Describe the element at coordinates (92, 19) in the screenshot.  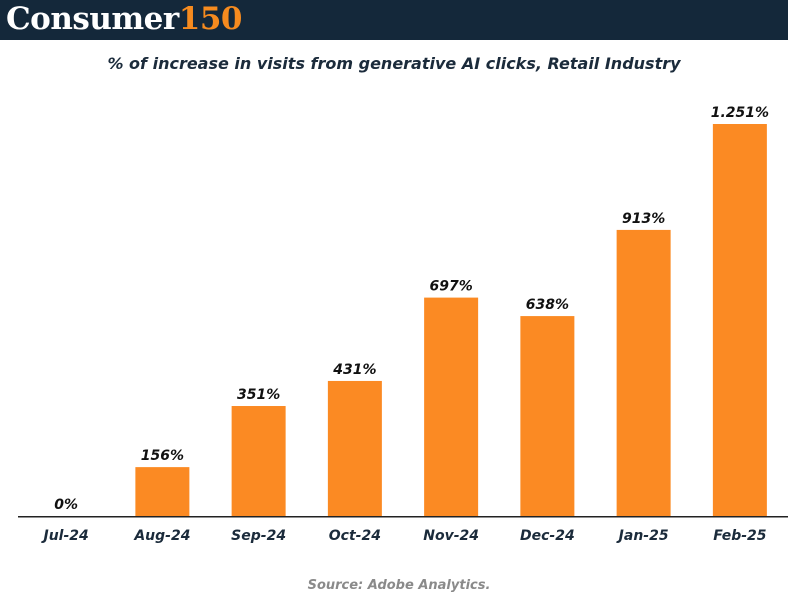
I see `brand-logo-word: Consumer` at that location.